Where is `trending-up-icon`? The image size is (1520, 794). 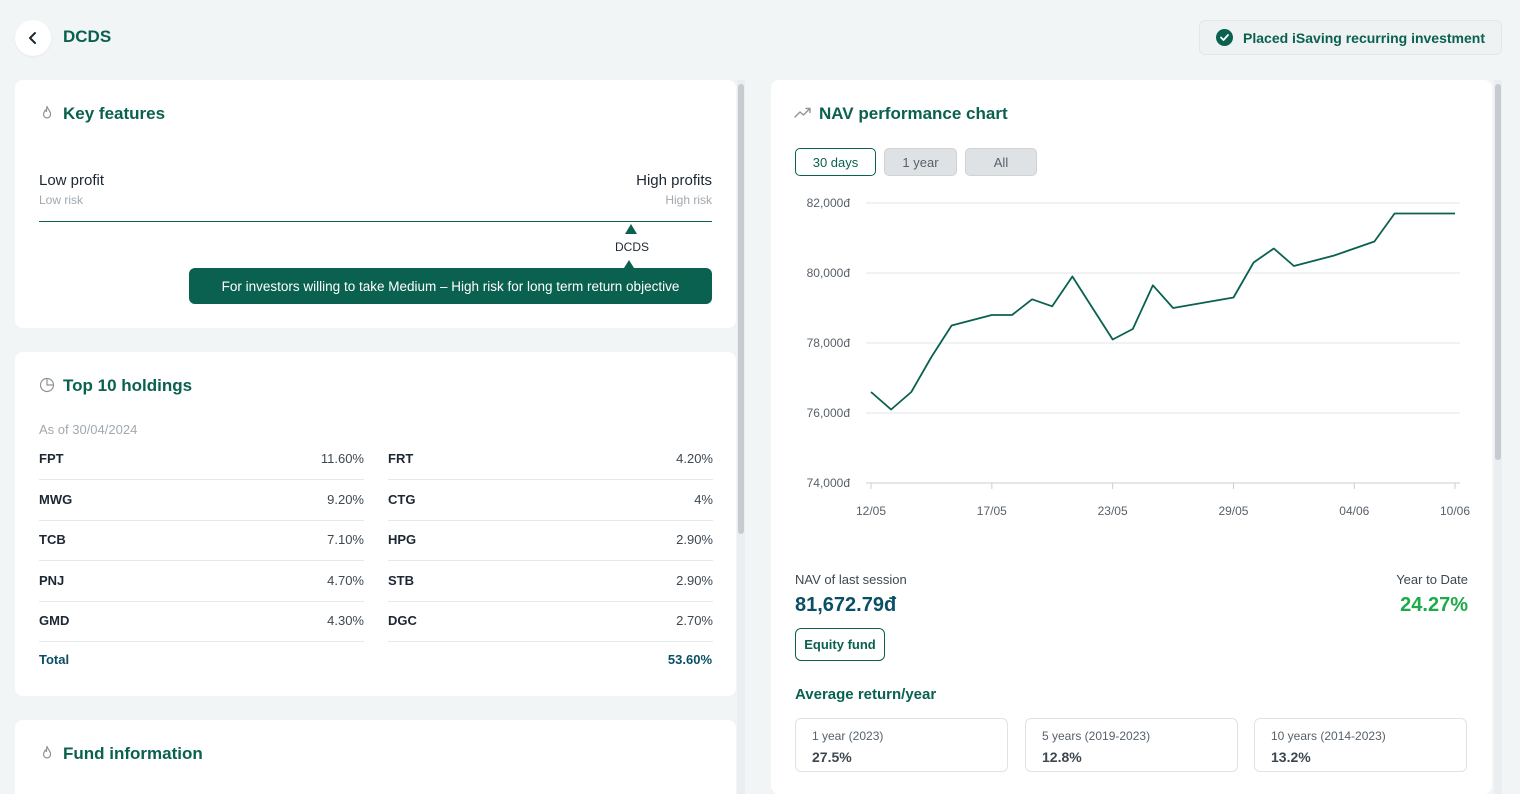
trending-up-icon is located at coordinates (802, 112).